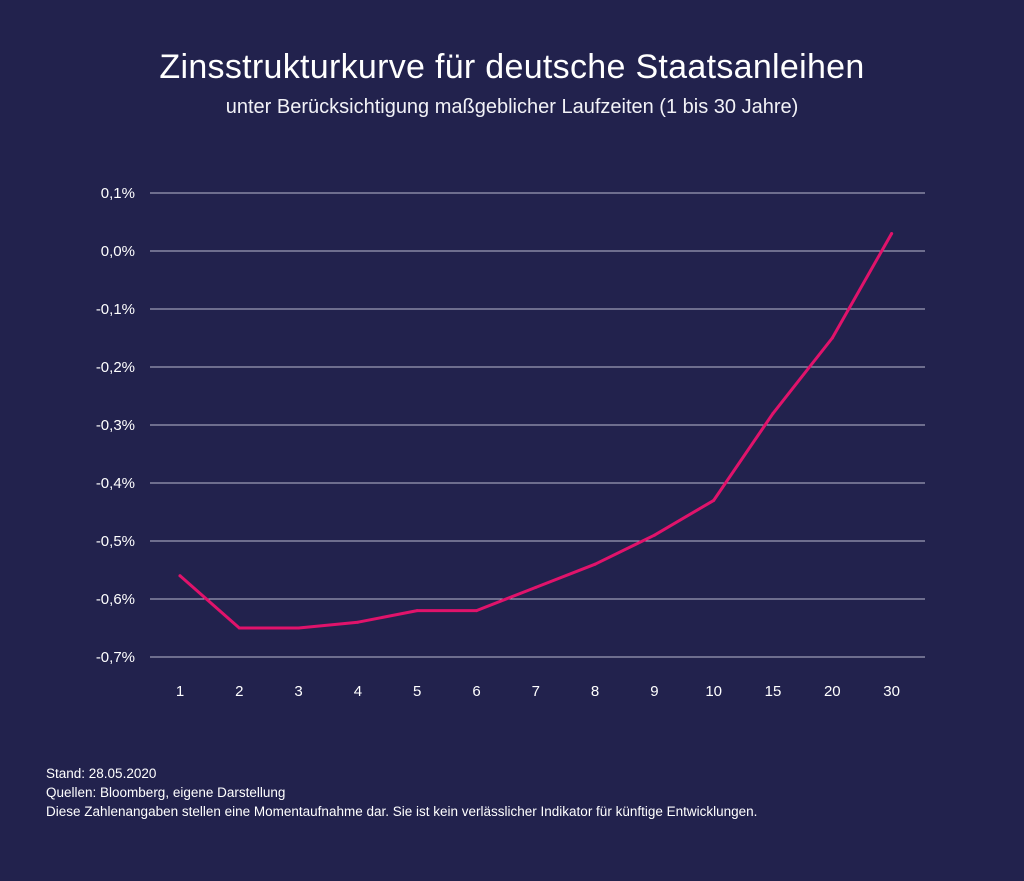 The width and height of the screenshot is (1024, 881). Describe the element at coordinates (115, 541) in the screenshot. I see `y-tick-label: -0,5%` at that location.